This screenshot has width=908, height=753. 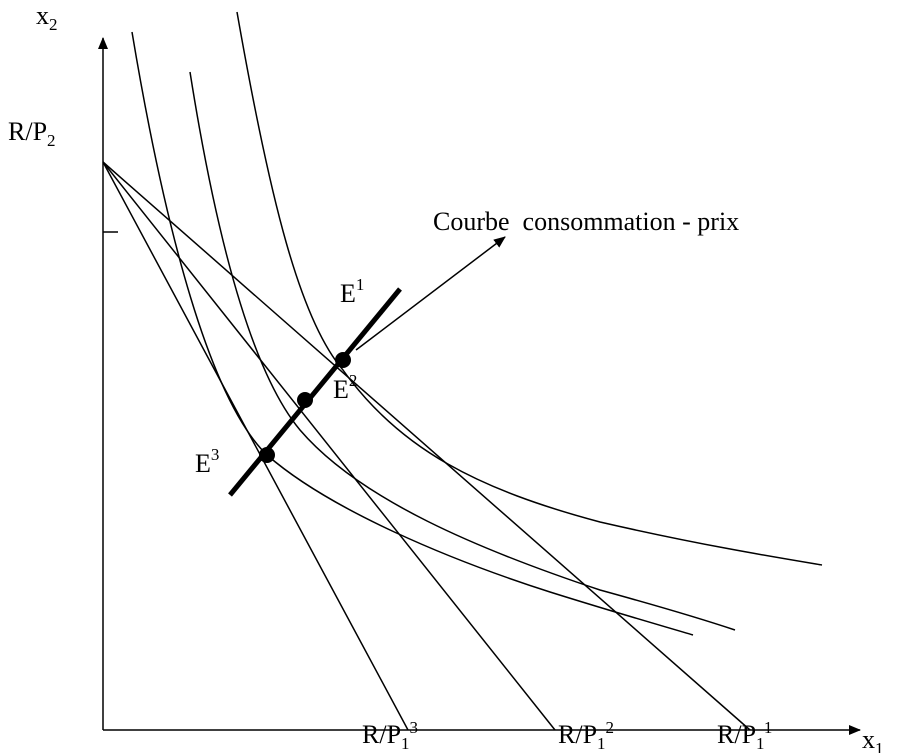 What do you see at coordinates (873, 739) in the screenshot?
I see `x-axis-label: x1` at bounding box center [873, 739].